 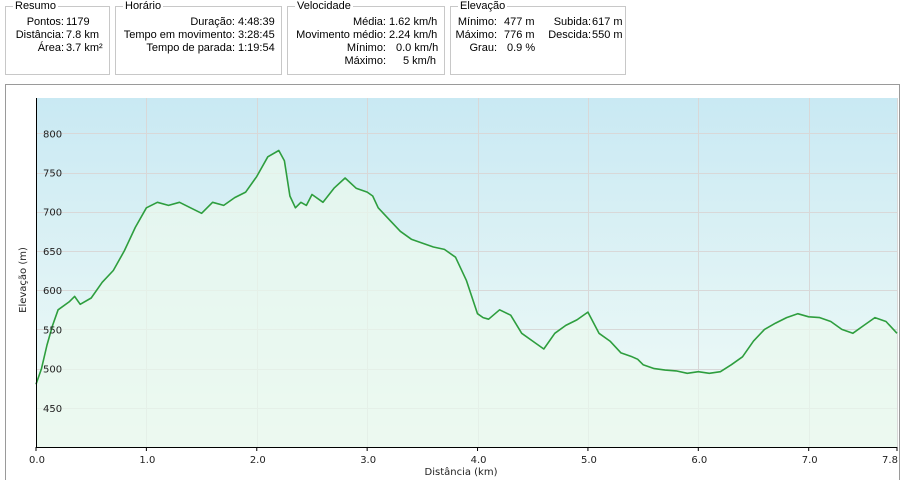 What do you see at coordinates (45, 22) in the screenshot?
I see `summary-points-label: Pontos:` at bounding box center [45, 22].